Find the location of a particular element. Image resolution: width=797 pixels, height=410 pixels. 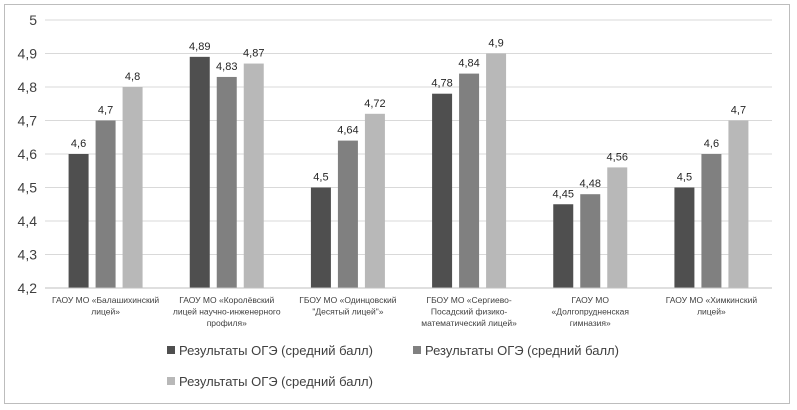

data-label: 4,45 is located at coordinates (563, 194).